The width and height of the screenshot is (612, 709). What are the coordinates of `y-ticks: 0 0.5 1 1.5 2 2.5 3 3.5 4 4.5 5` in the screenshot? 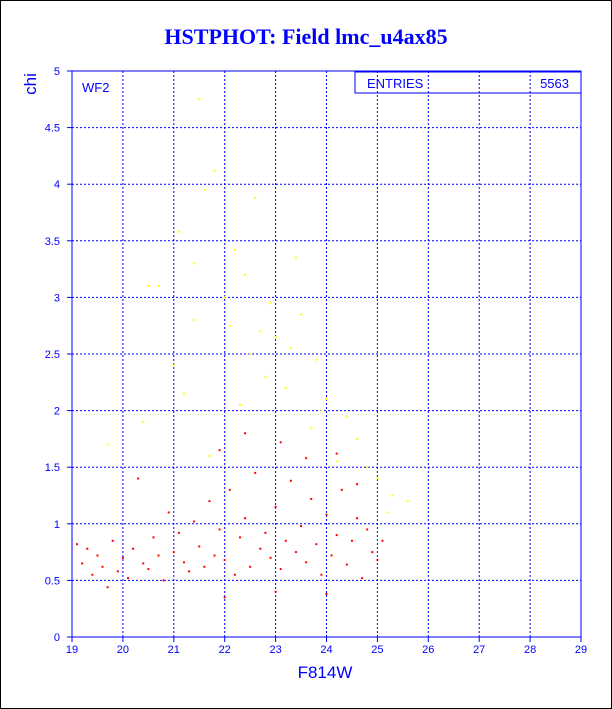 It's located at (58, 355).